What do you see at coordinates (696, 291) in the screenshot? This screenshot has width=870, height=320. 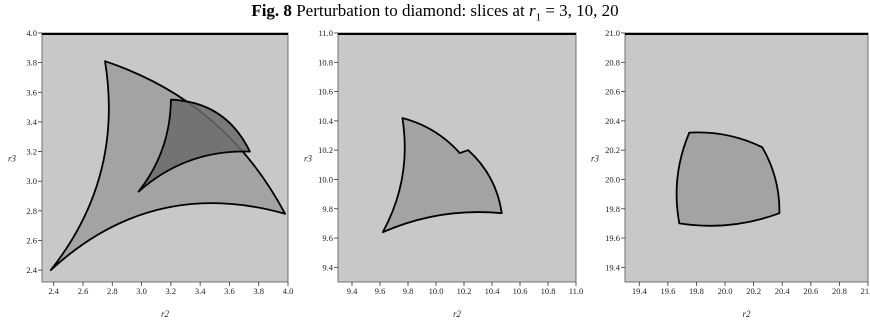 I see `x-tick-label: 19.8` at bounding box center [696, 291].